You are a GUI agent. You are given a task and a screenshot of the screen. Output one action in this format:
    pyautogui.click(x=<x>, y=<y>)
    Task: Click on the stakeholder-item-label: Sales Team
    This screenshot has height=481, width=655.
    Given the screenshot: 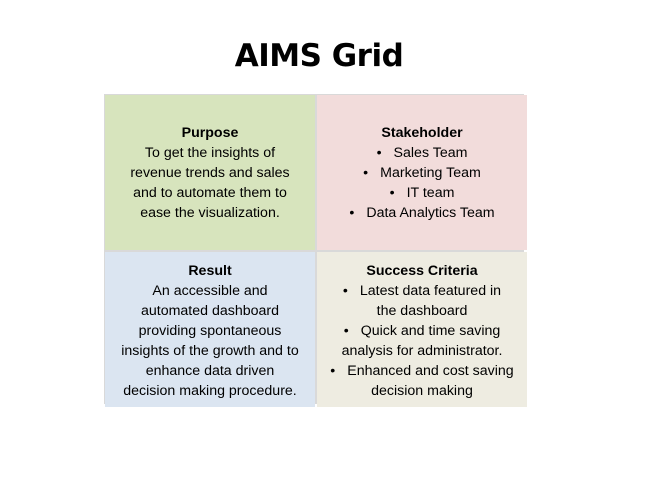 What is the action you would take?
    pyautogui.click(x=430, y=153)
    